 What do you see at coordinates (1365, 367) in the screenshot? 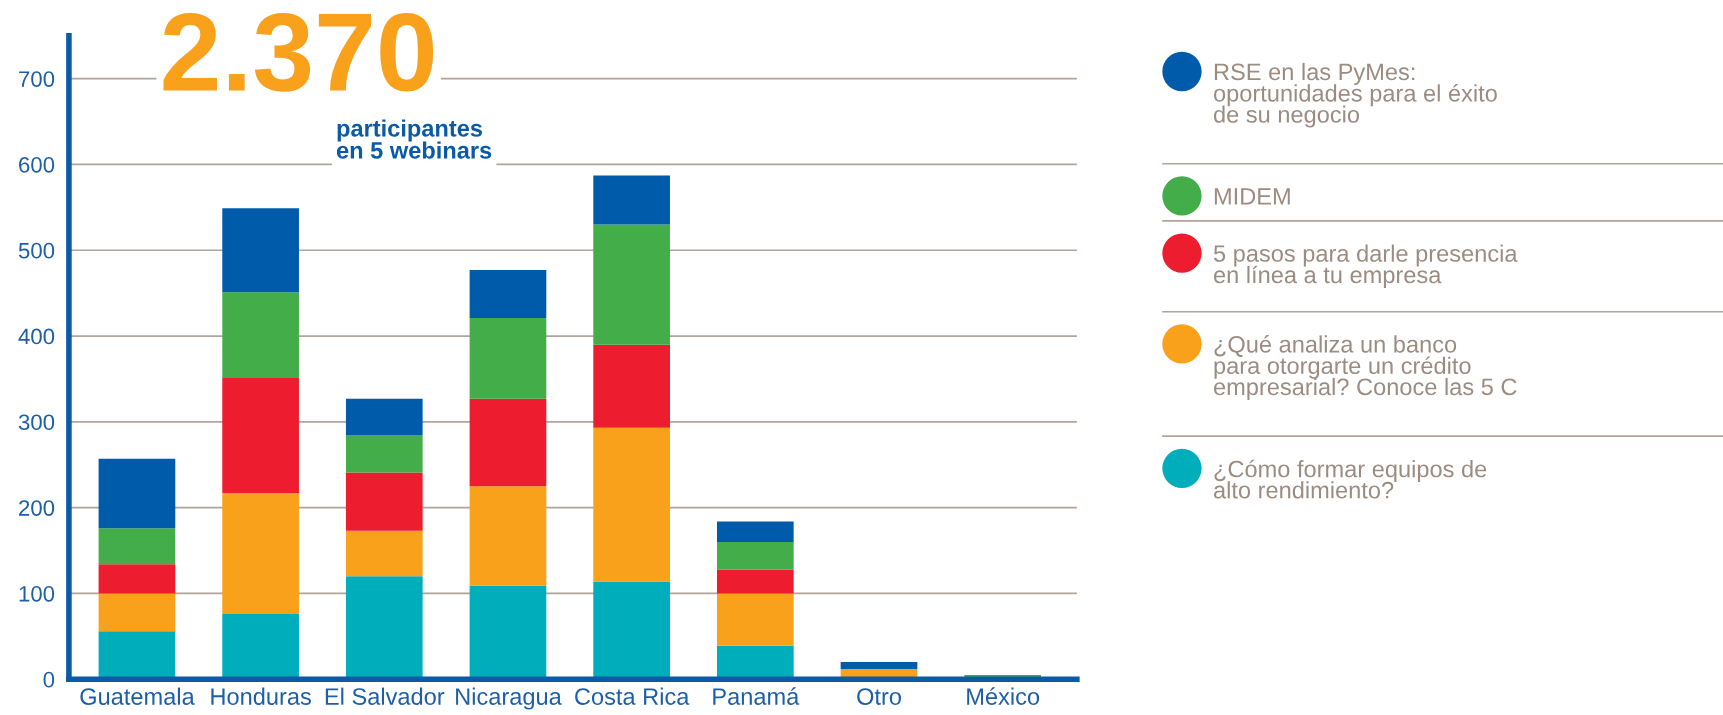
I see `legend-label: ¿Qué analiza un banco para otorgarte un crédito empresarial? Conoce las 5 C` at bounding box center [1365, 367].